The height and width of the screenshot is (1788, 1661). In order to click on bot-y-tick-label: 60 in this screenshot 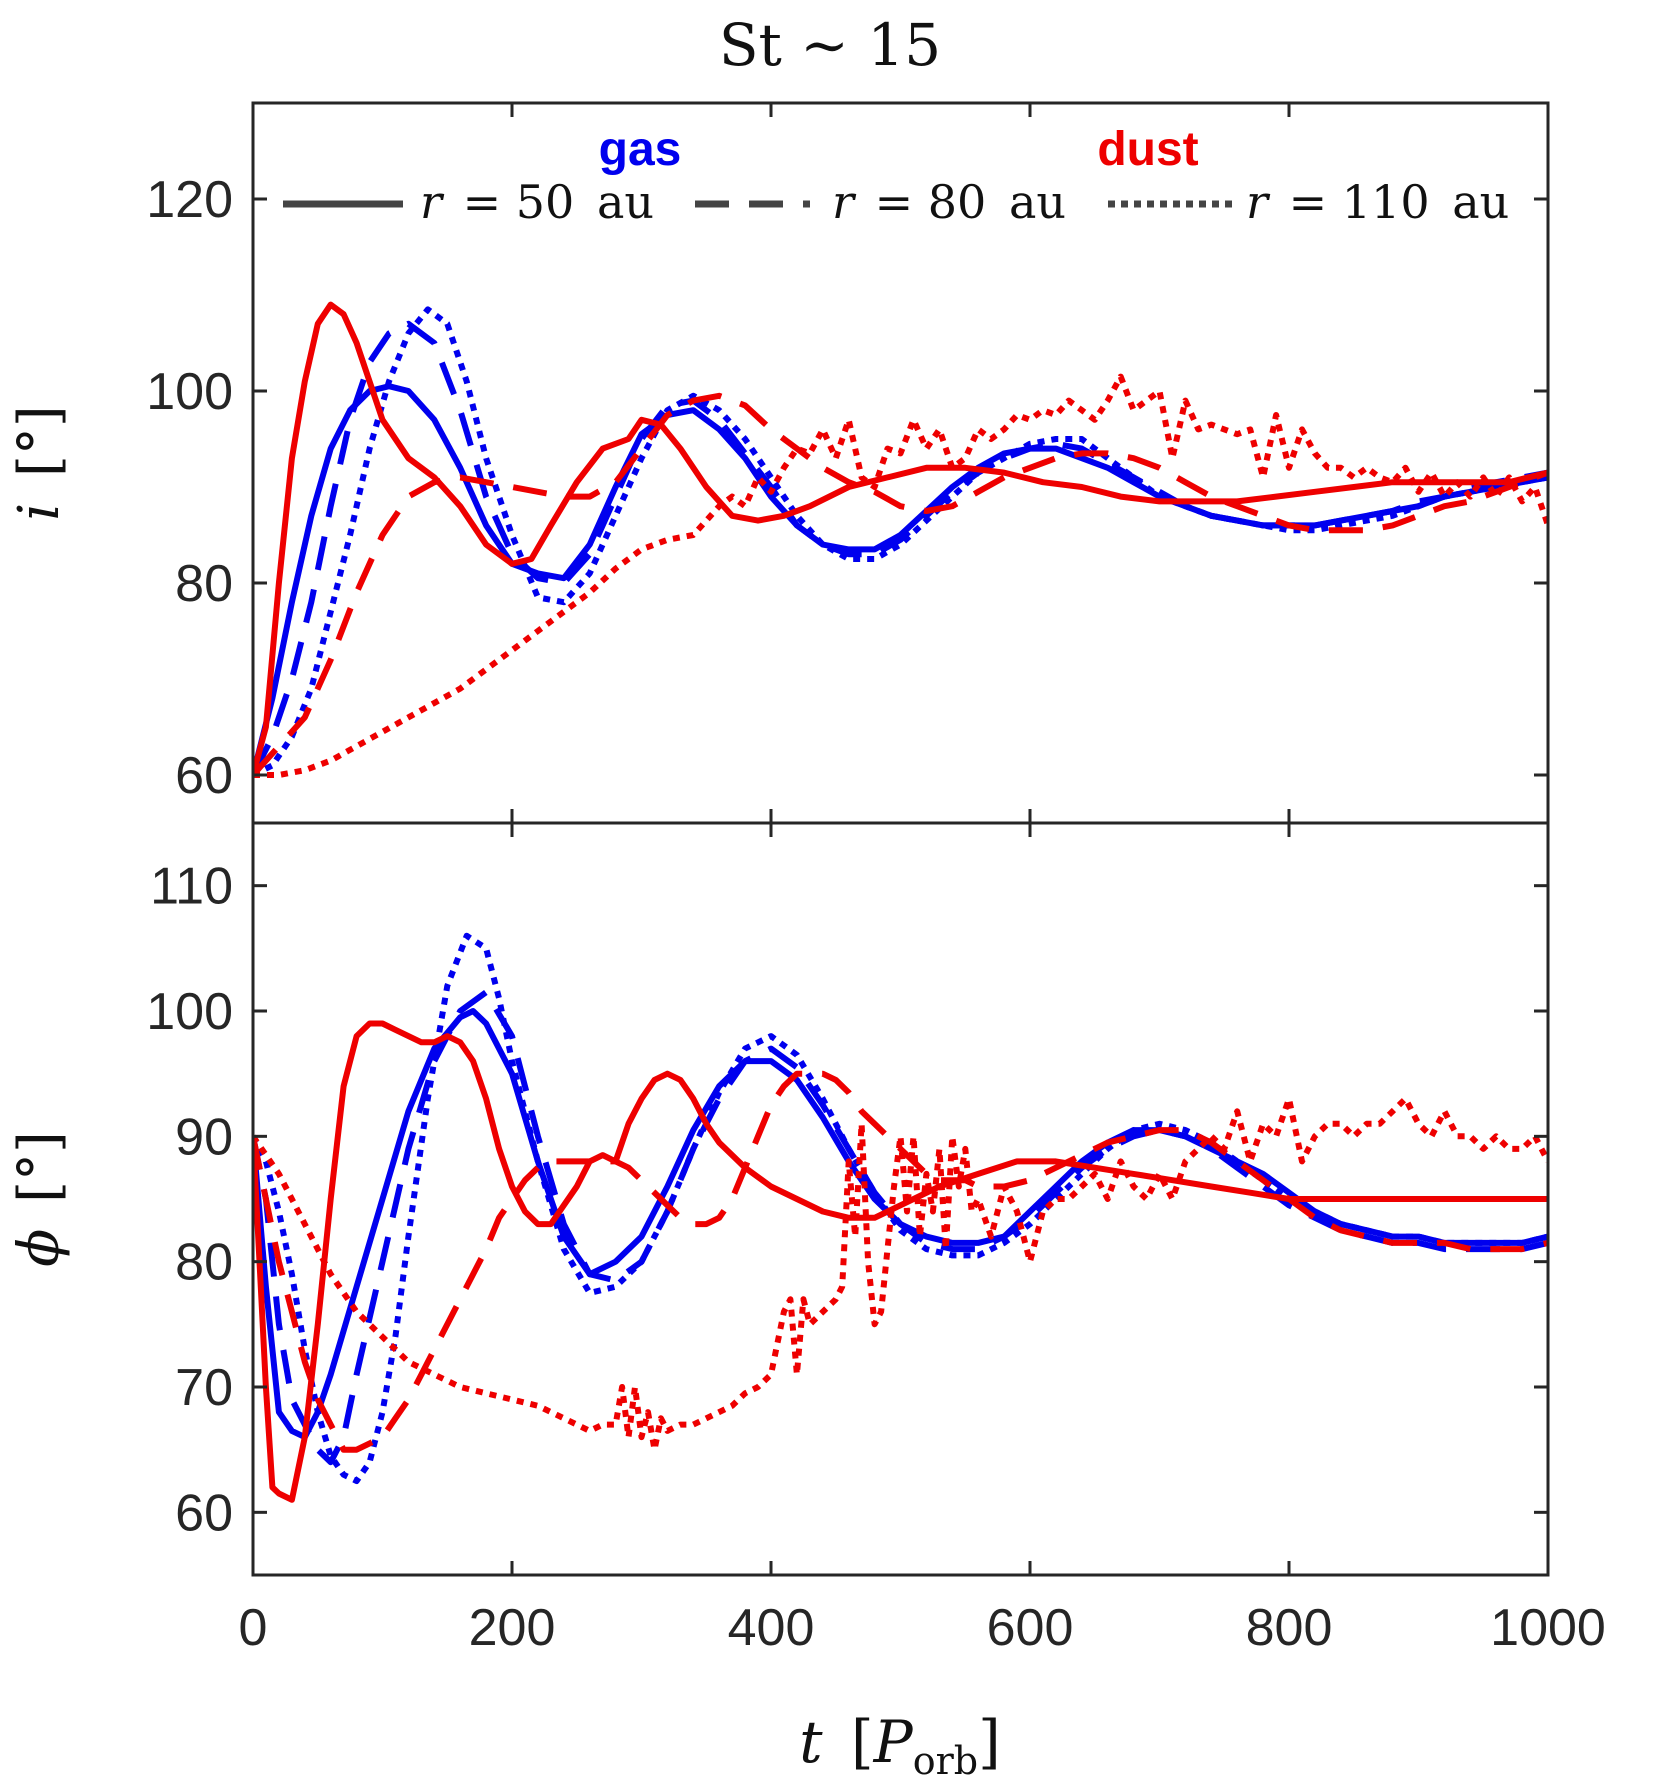, I will do `click(204, 1513)`.